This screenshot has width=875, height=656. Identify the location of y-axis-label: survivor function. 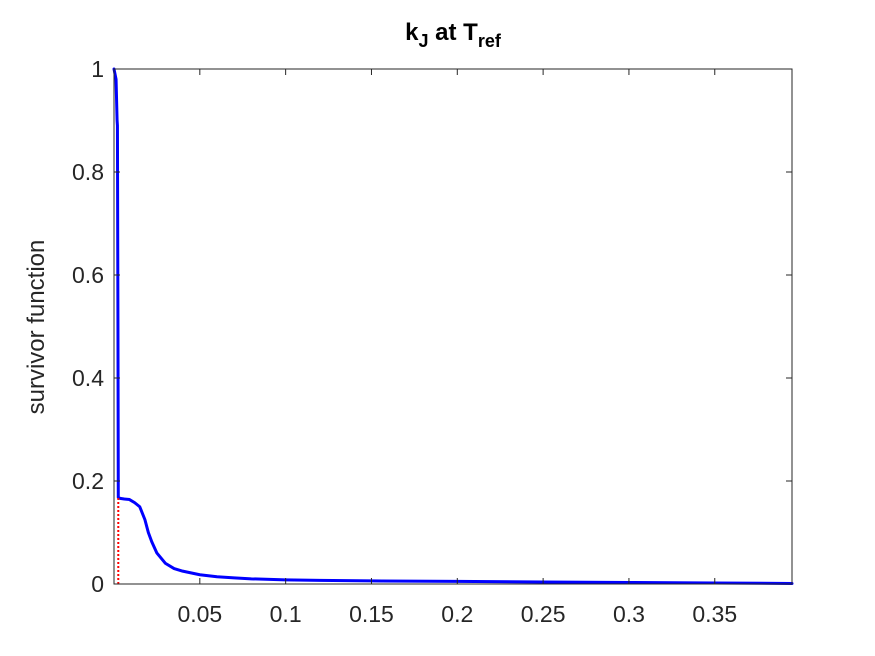
(36, 327).